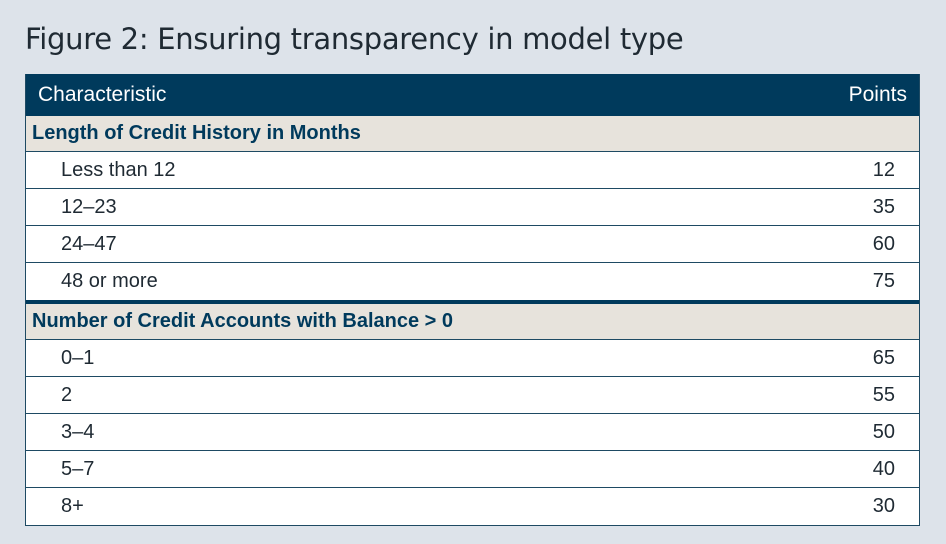  I want to click on section-divider, so click(472, 302).